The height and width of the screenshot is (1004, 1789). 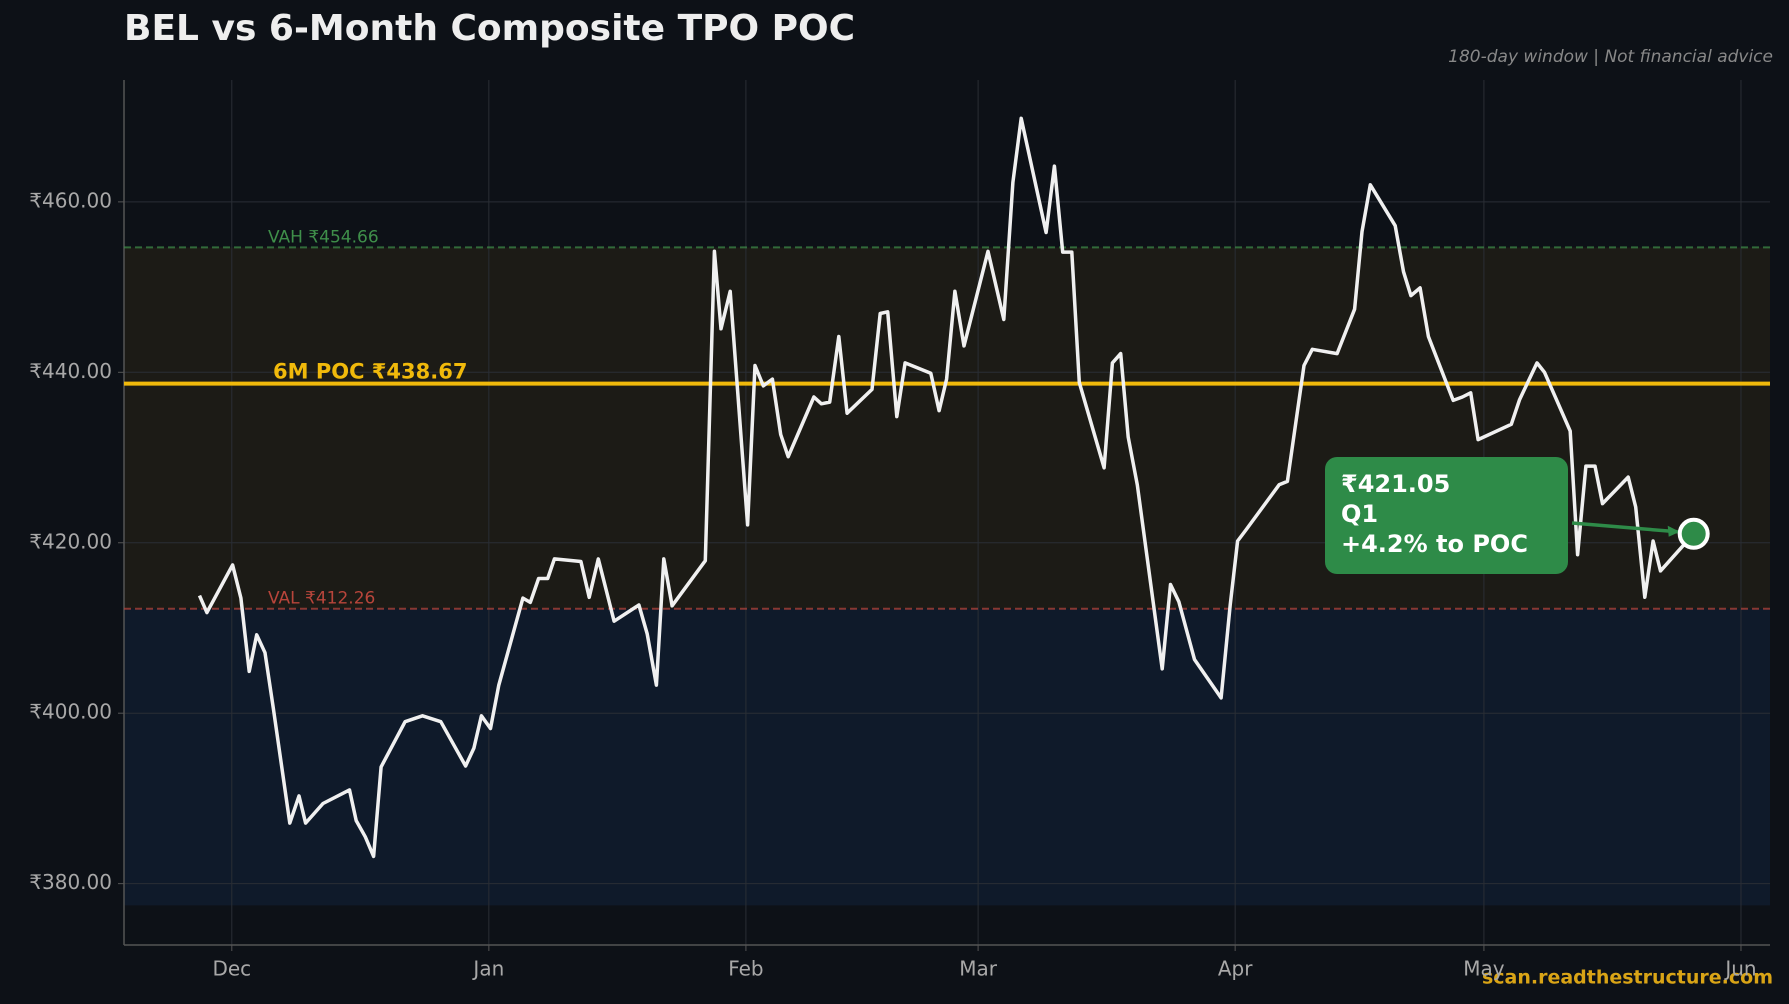 I want to click on y-tick-label: ₹420.00, so click(x=70, y=541).